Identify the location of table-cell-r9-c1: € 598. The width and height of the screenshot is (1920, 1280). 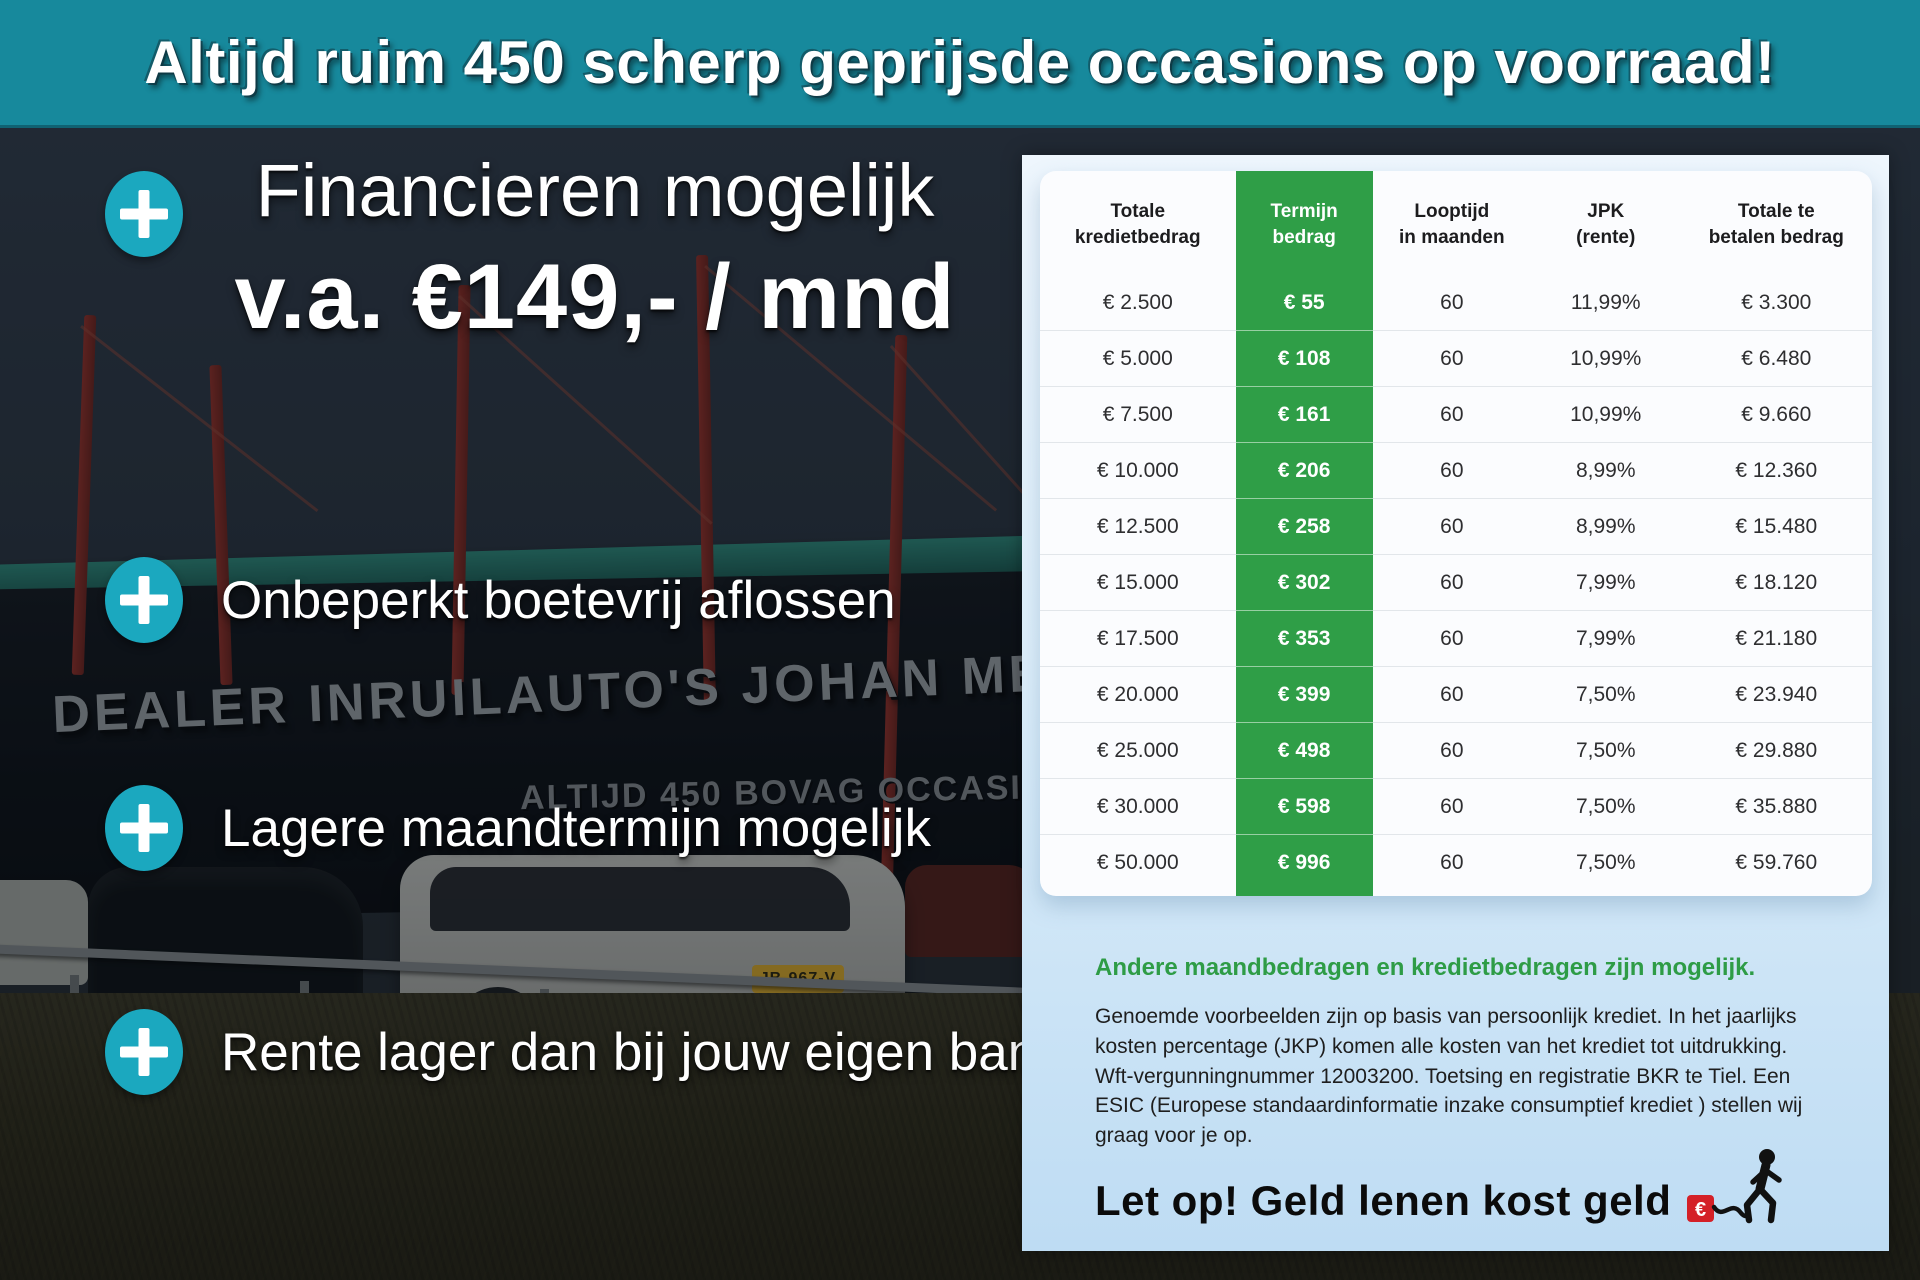
(1304, 806).